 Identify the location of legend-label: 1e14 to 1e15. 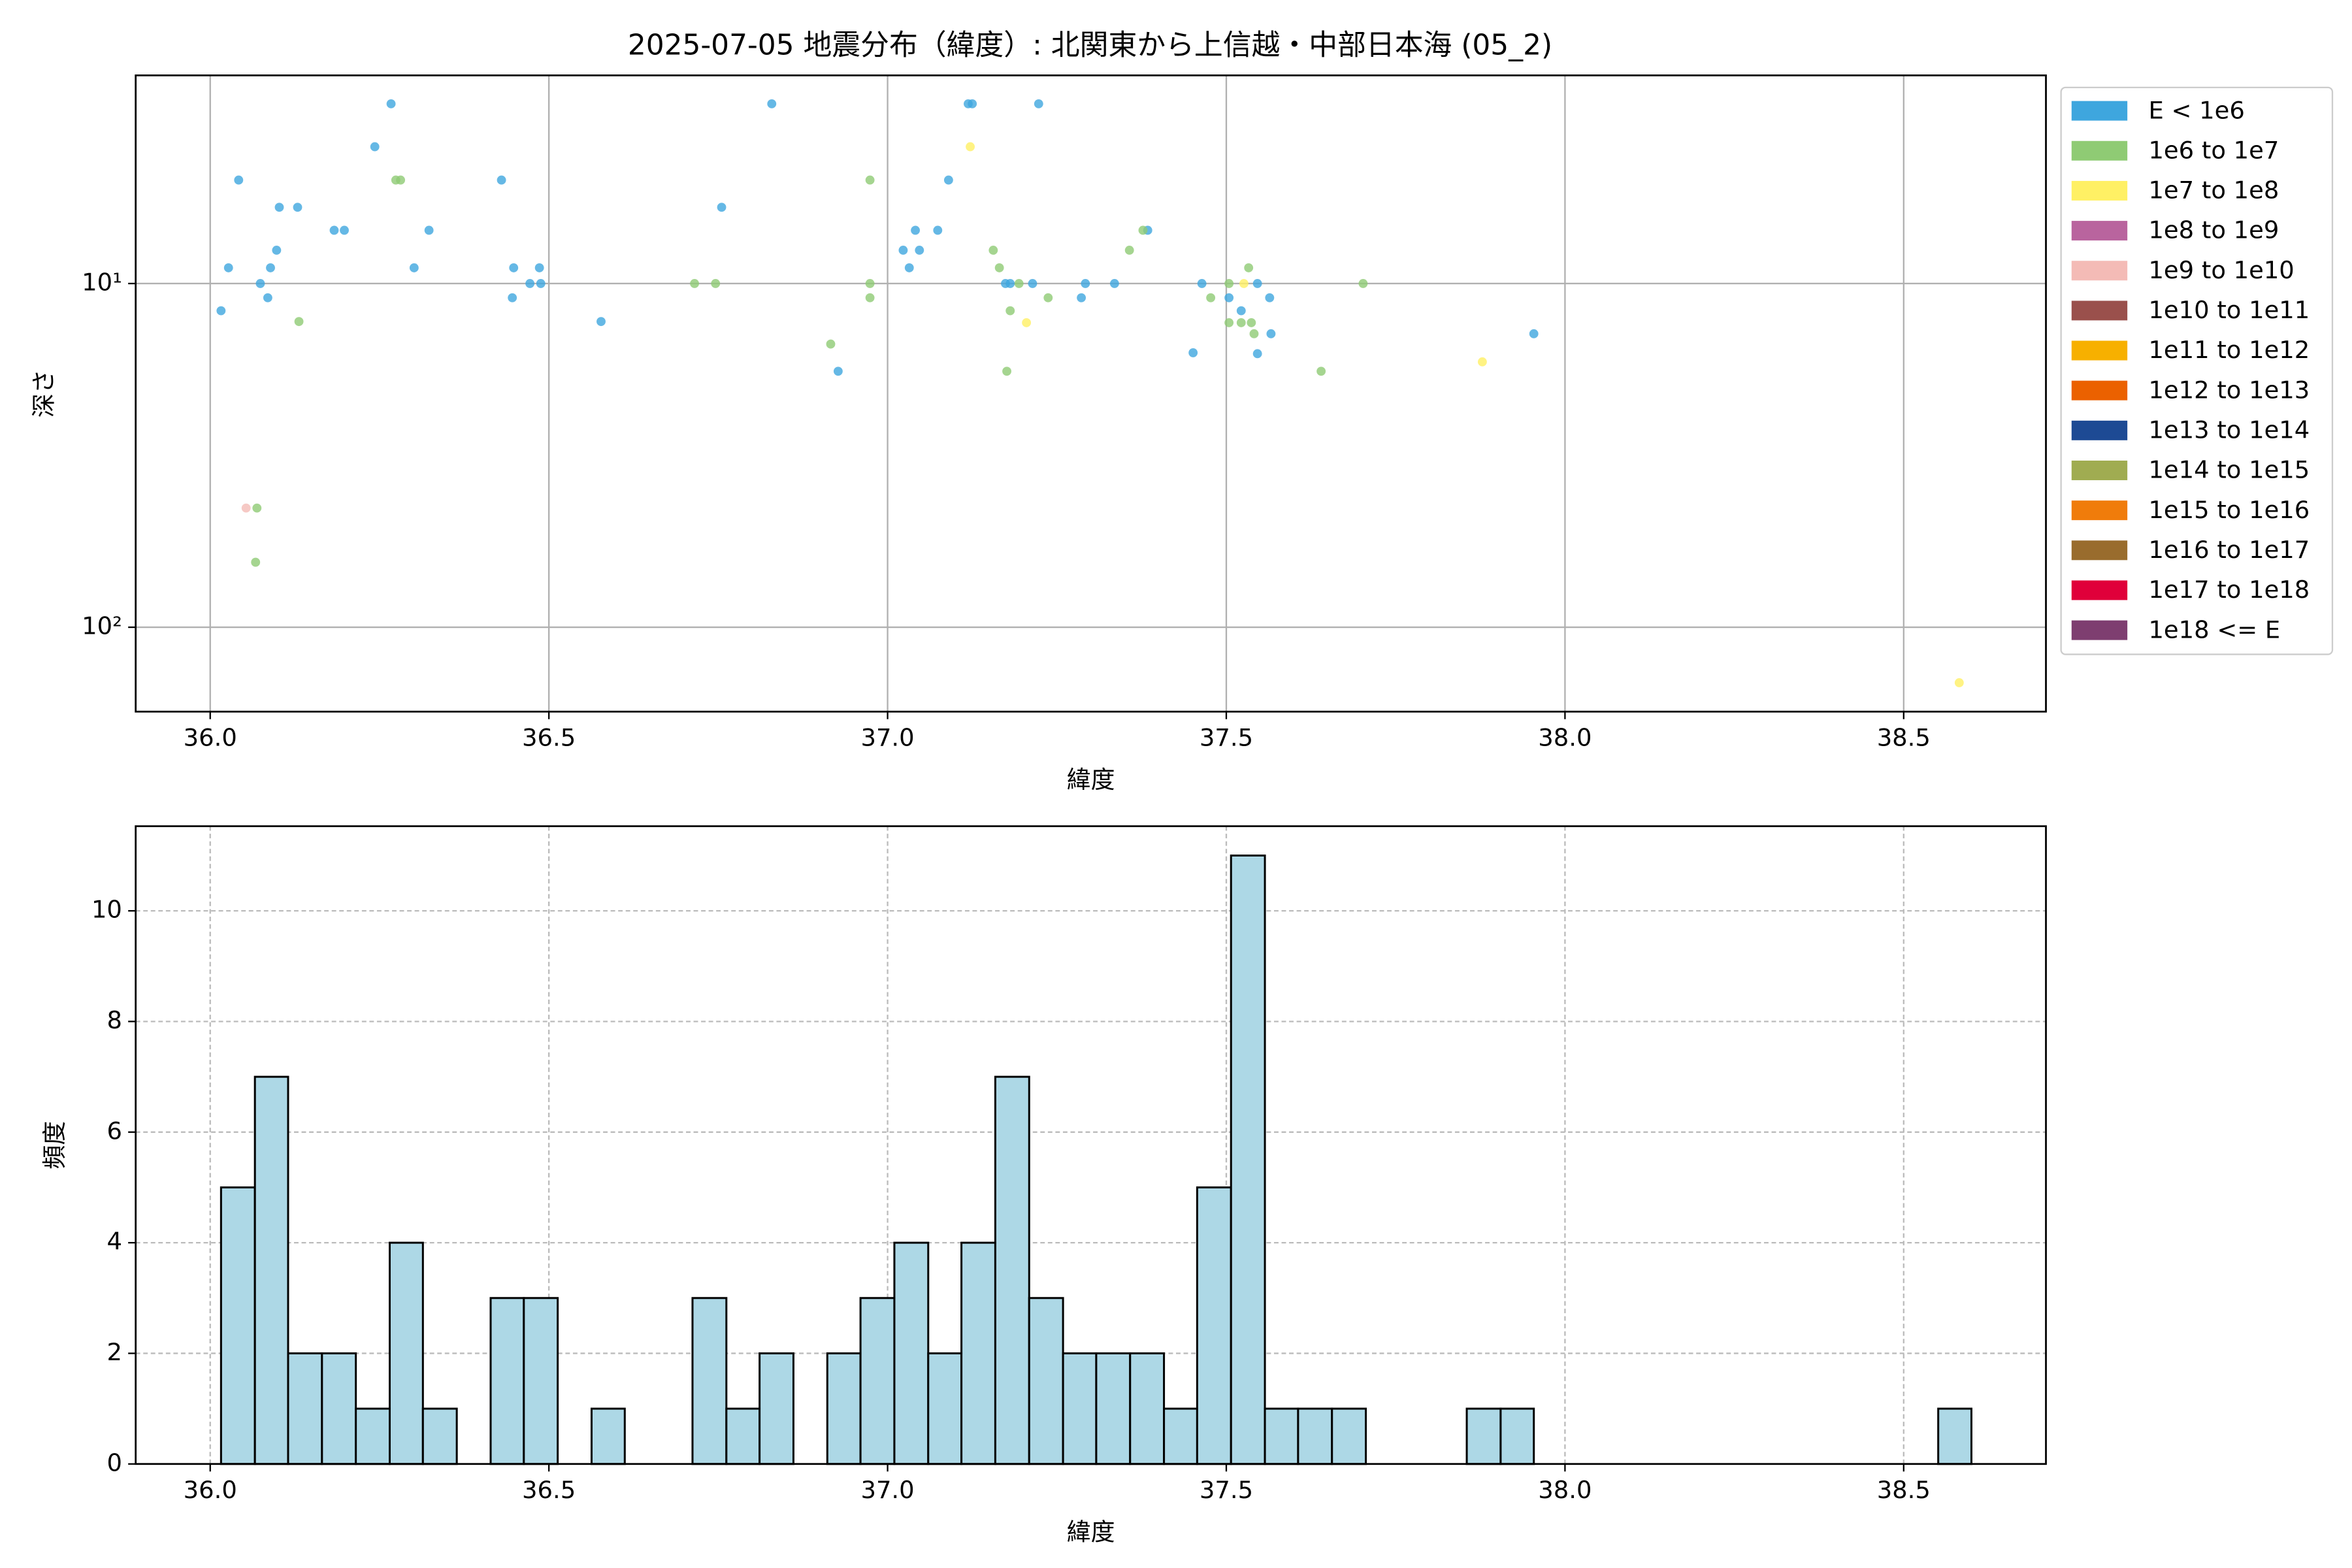
(2229, 470).